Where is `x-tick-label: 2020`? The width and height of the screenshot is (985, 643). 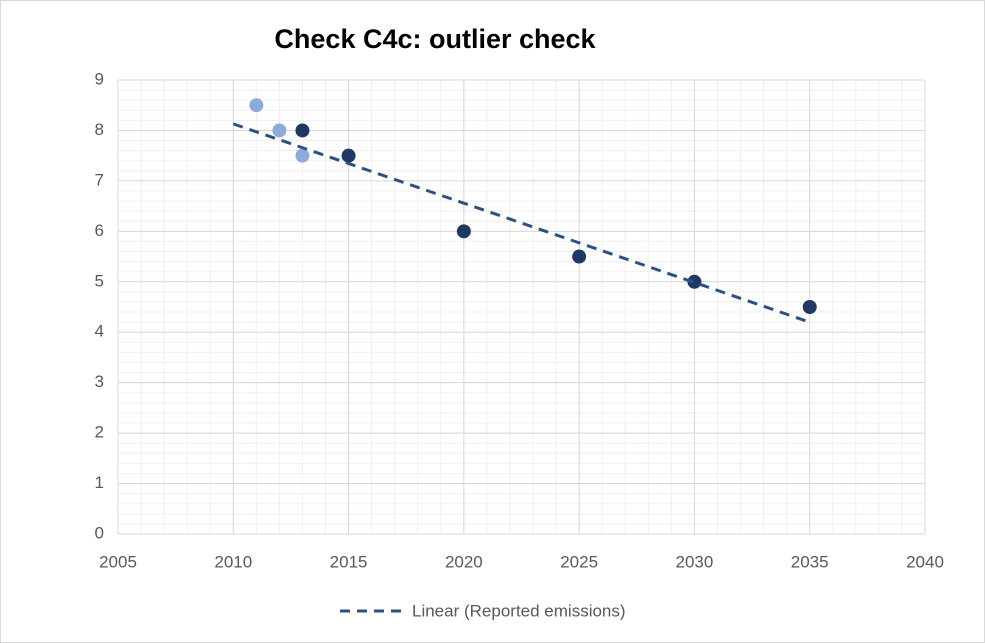 x-tick-label: 2020 is located at coordinates (464, 561).